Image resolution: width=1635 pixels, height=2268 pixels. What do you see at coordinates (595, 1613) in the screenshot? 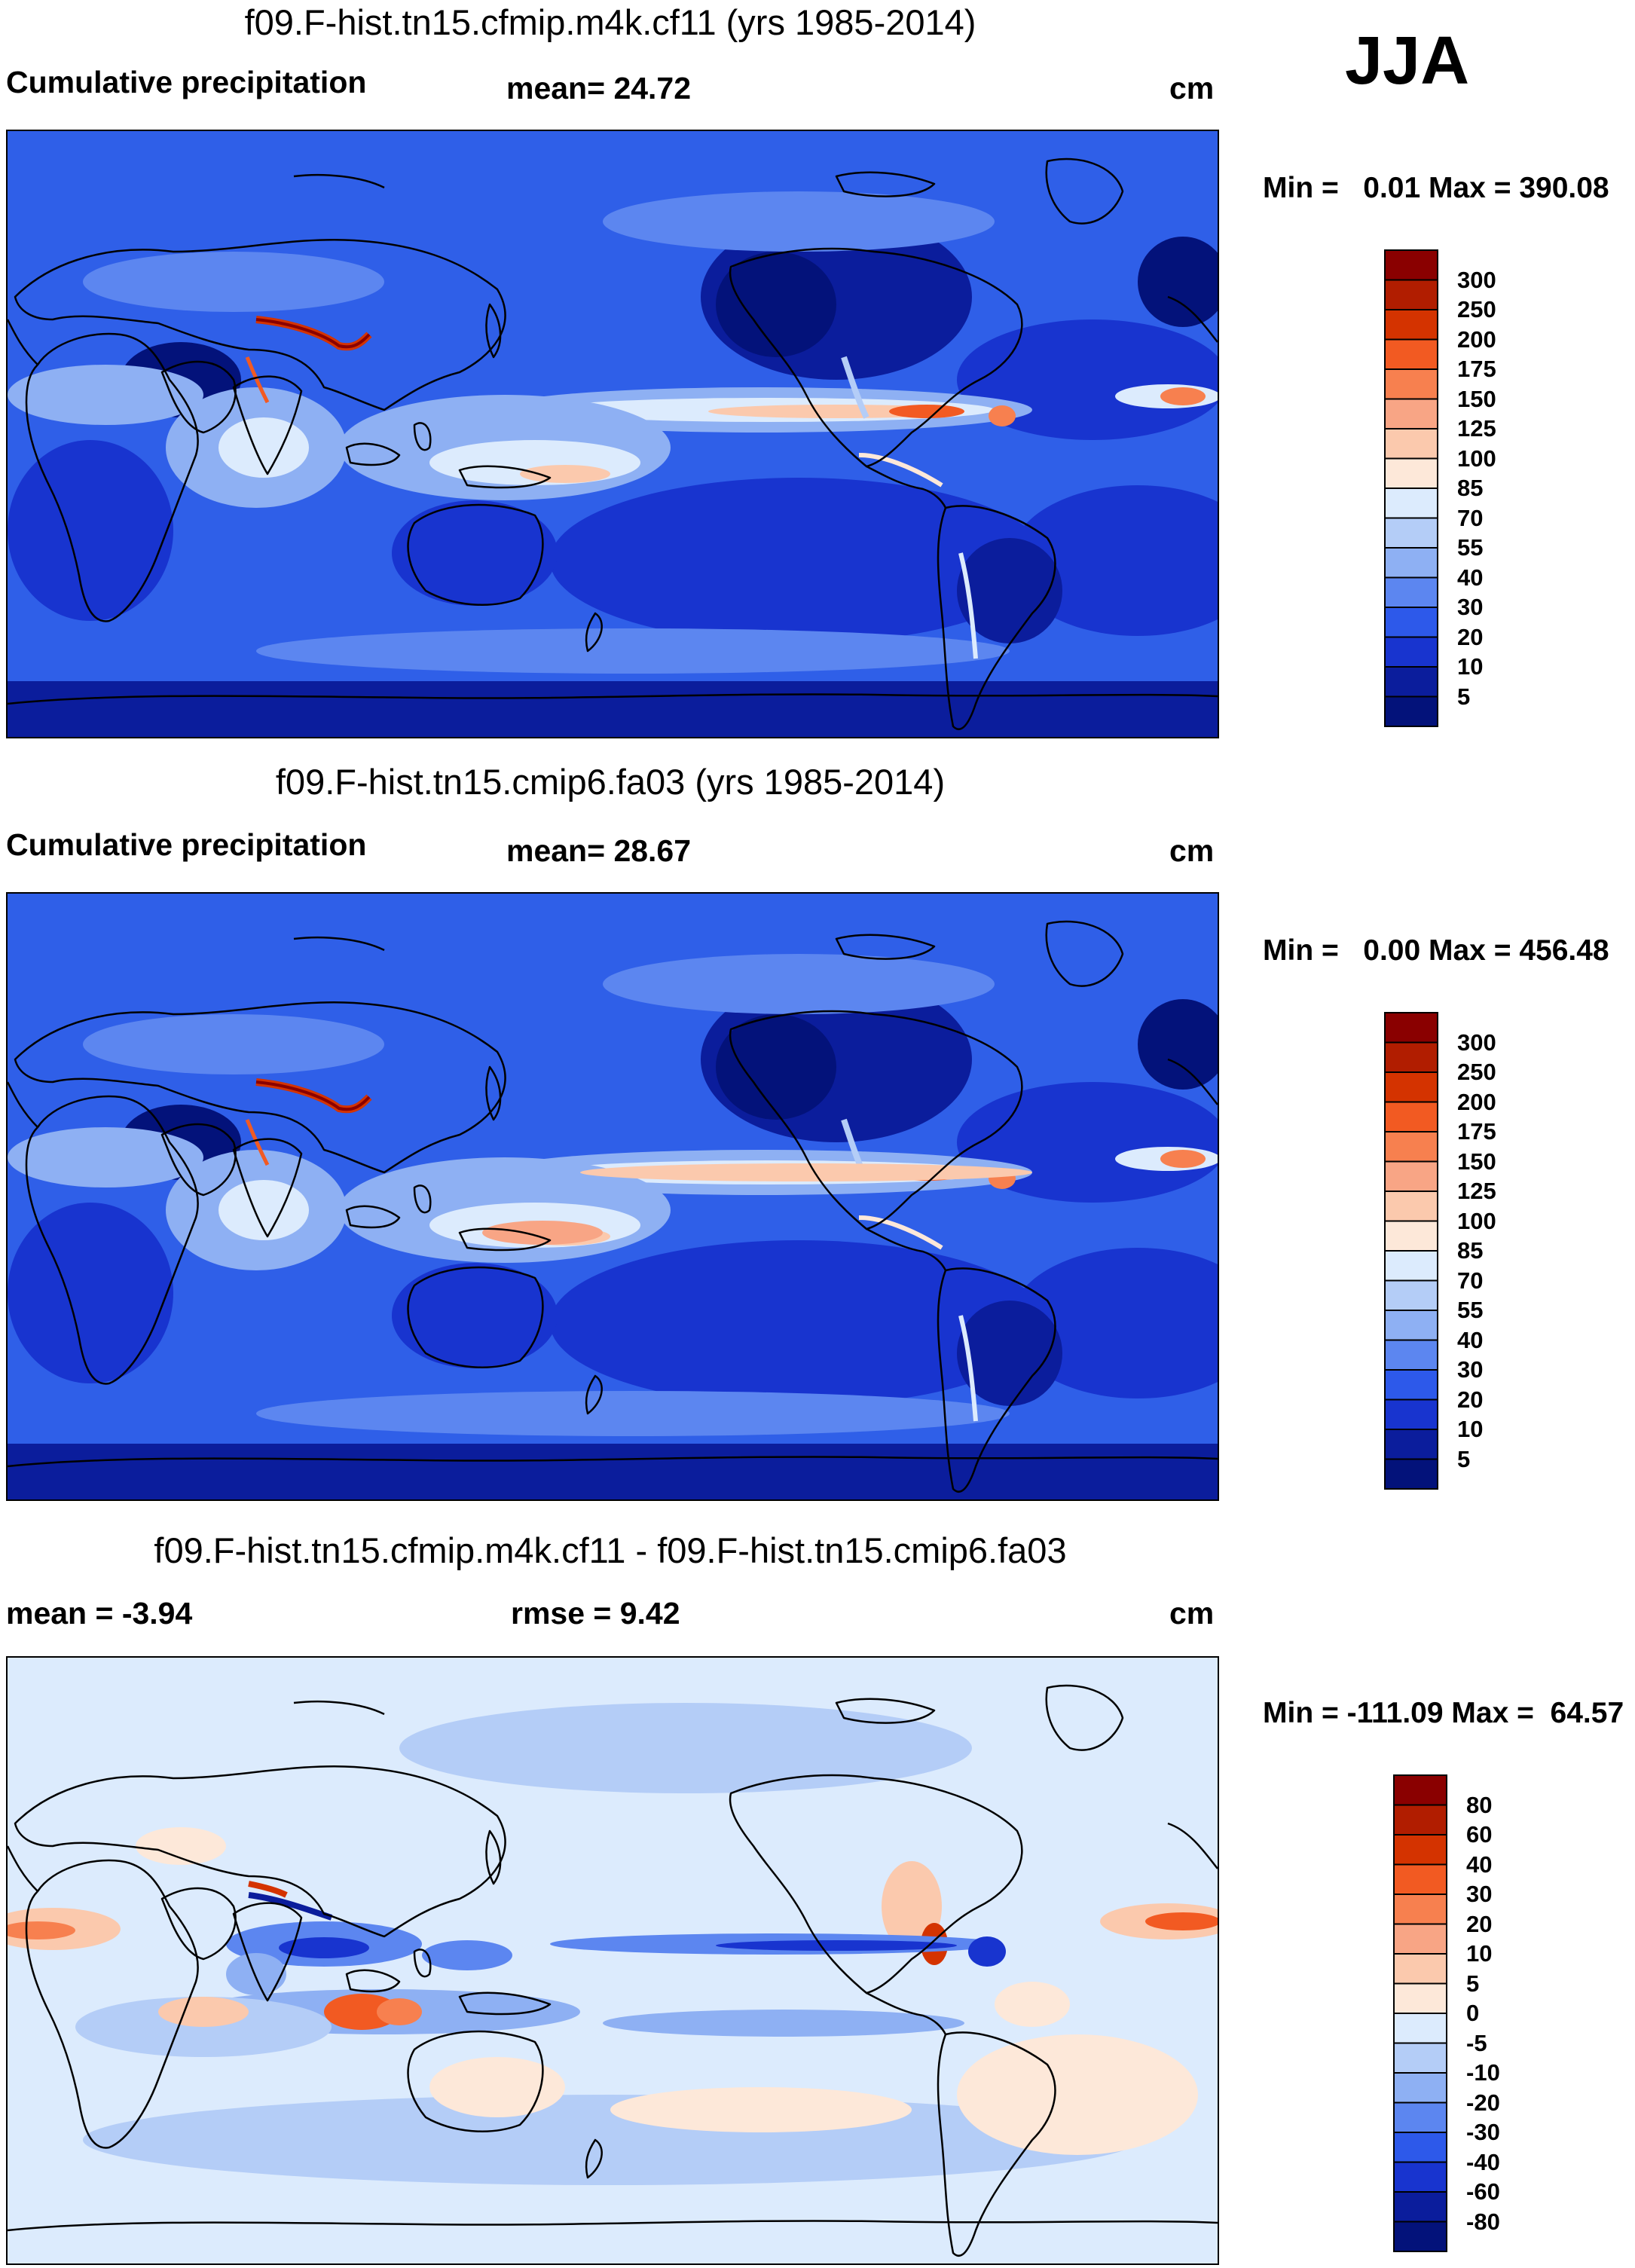
I see `panel-3-rmse-label: rmse = 9.42` at bounding box center [595, 1613].